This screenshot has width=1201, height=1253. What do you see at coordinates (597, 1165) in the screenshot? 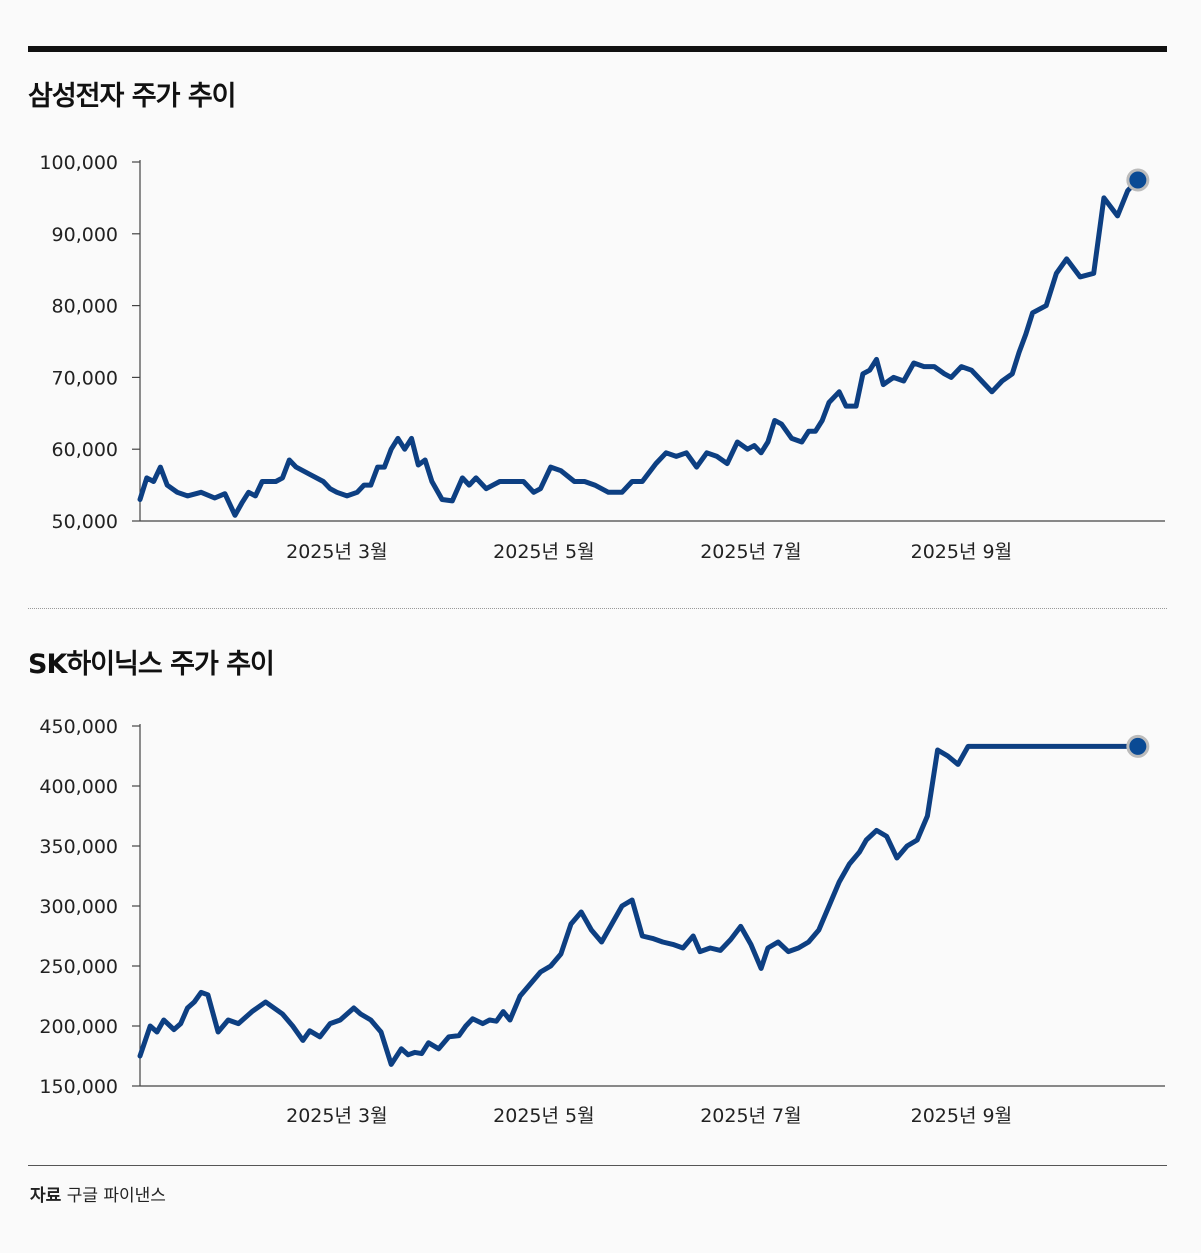
I see `bottom-rule` at bounding box center [597, 1165].